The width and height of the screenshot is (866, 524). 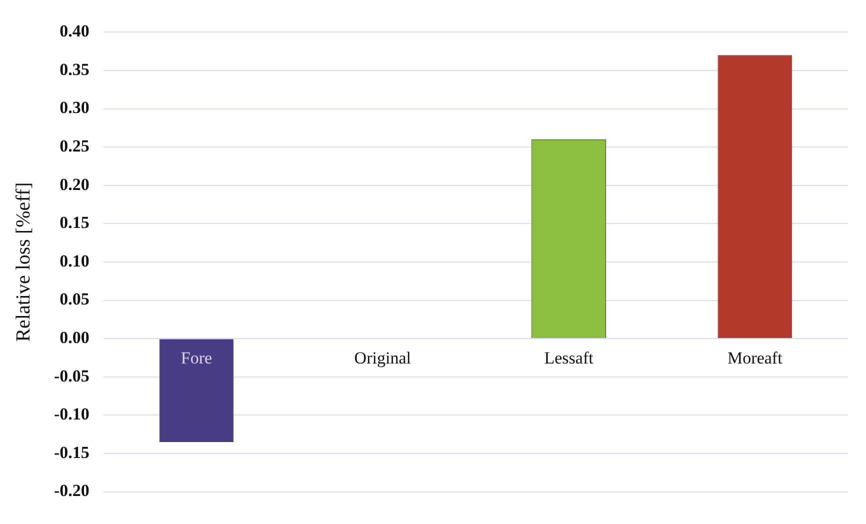 What do you see at coordinates (75, 260) in the screenshot?
I see `y-tick-label: 0.10` at bounding box center [75, 260].